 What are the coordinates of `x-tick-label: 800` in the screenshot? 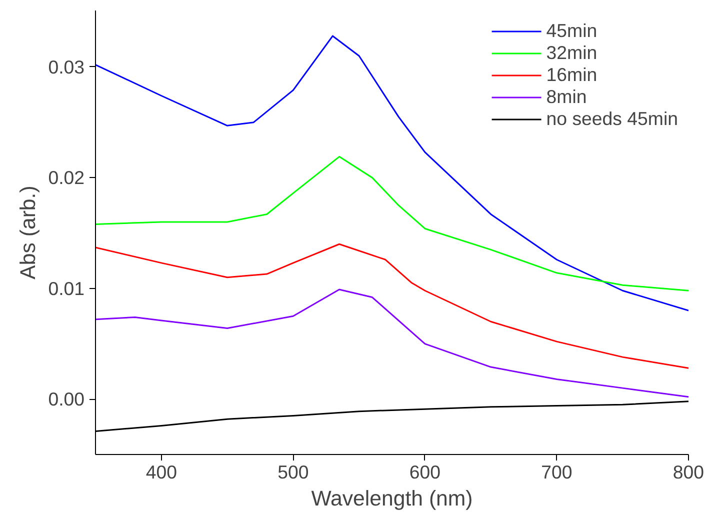 It's located at (688, 472).